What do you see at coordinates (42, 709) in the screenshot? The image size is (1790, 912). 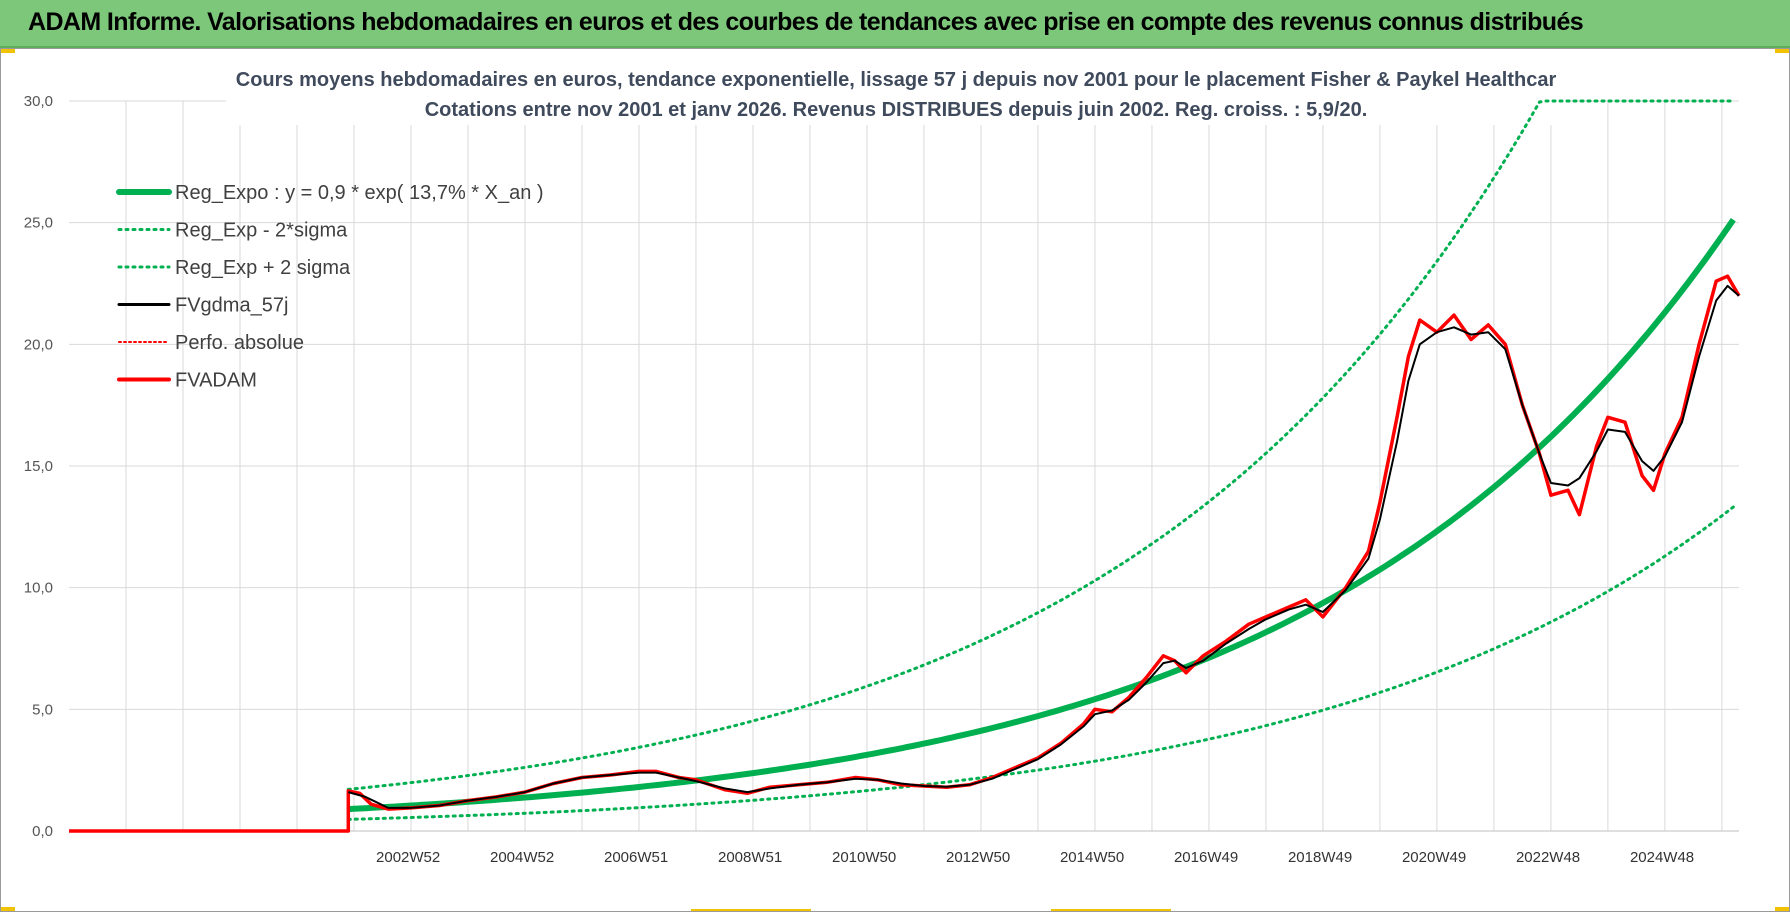 I see `y-tick-label: 5,0` at bounding box center [42, 709].